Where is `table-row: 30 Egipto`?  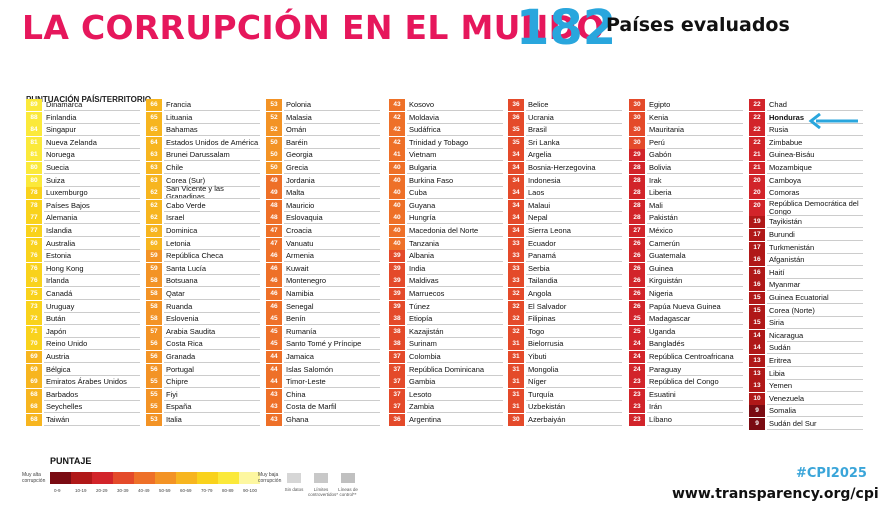 table-row: 30 Egipto is located at coordinates (686, 105).